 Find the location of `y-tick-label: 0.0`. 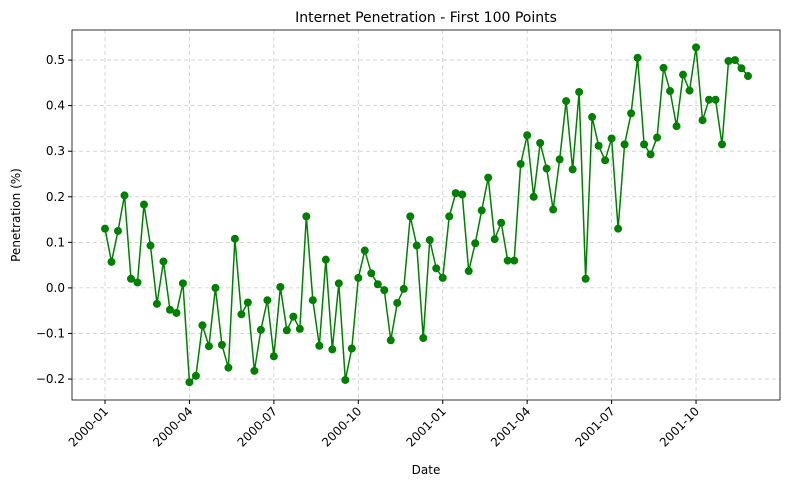

y-tick-label: 0.0 is located at coordinates (55, 288).